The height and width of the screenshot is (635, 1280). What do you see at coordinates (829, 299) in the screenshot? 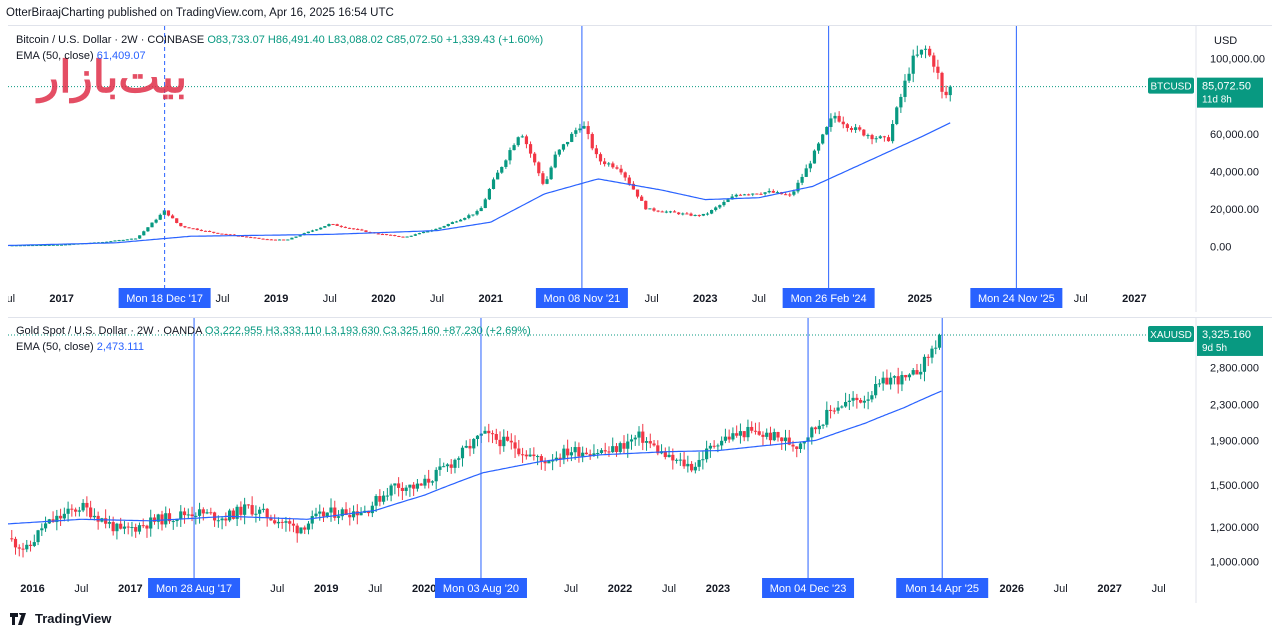
I see `date-marker-label: Mon 26 Feb '24` at bounding box center [829, 299].